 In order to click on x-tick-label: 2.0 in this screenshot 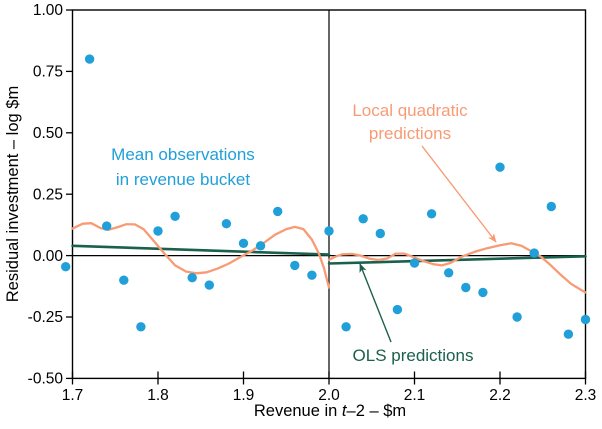, I will do `click(329, 395)`.